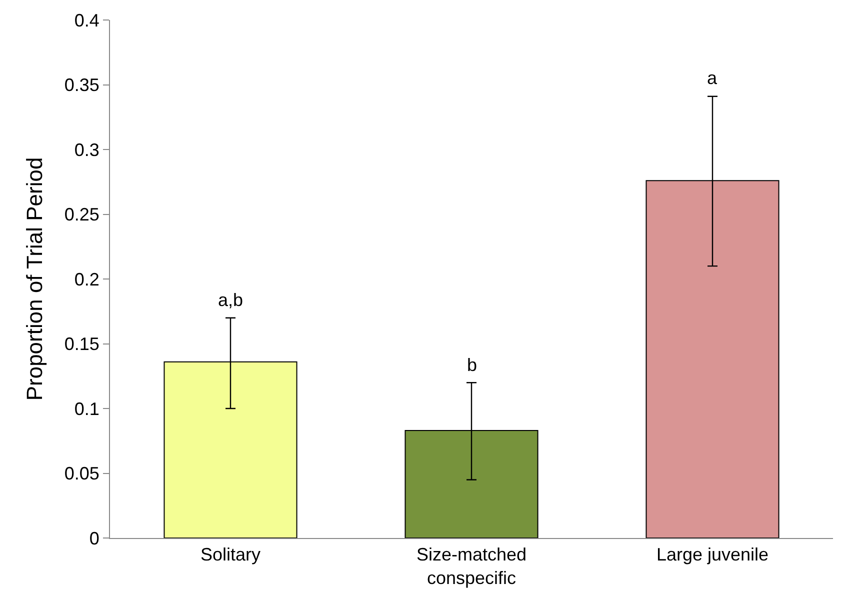 The width and height of the screenshot is (863, 613). I want to click on y-tick-label: 0.05, so click(82, 474).